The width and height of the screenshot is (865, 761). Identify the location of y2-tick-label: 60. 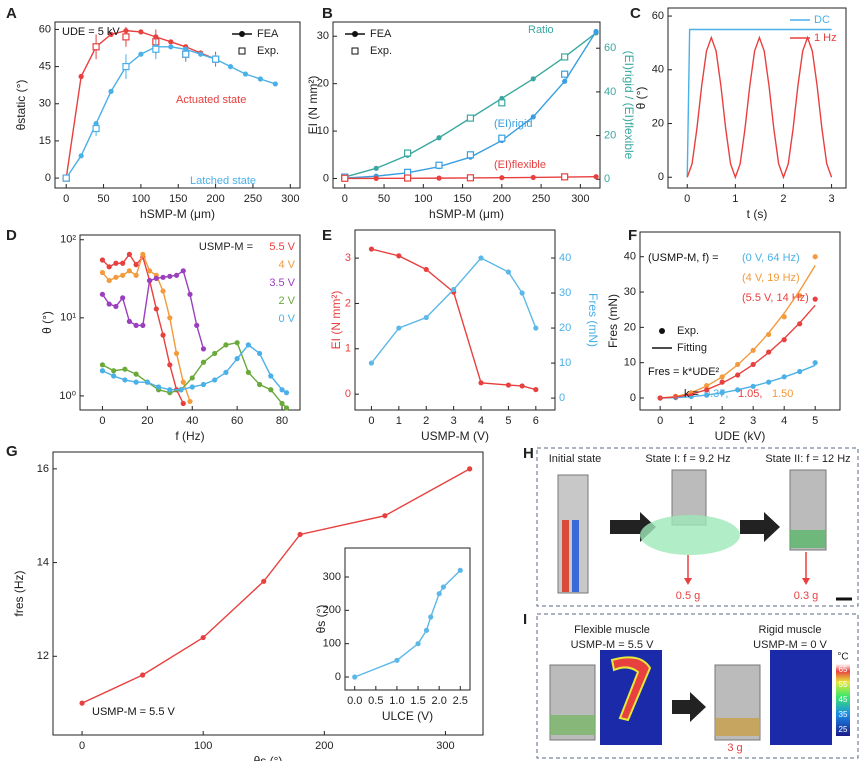
(610, 48).